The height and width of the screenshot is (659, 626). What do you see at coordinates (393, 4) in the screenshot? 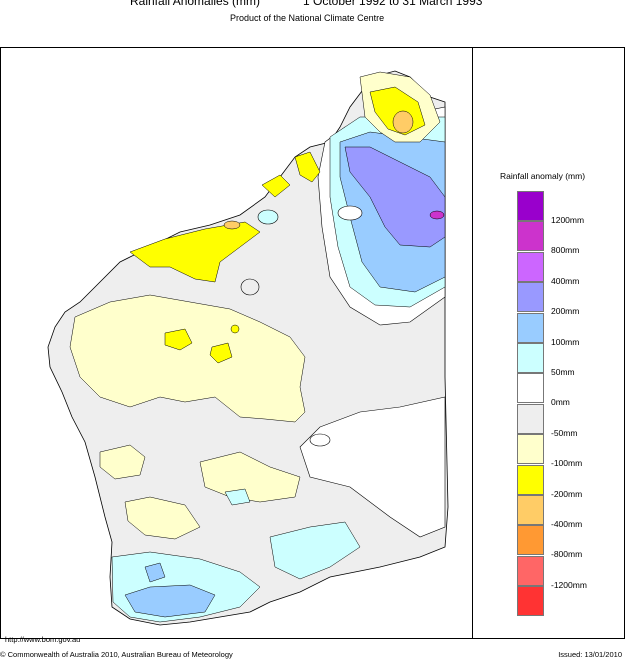
I see `map-period: 1 October 1992 to 31 March 1993` at bounding box center [393, 4].